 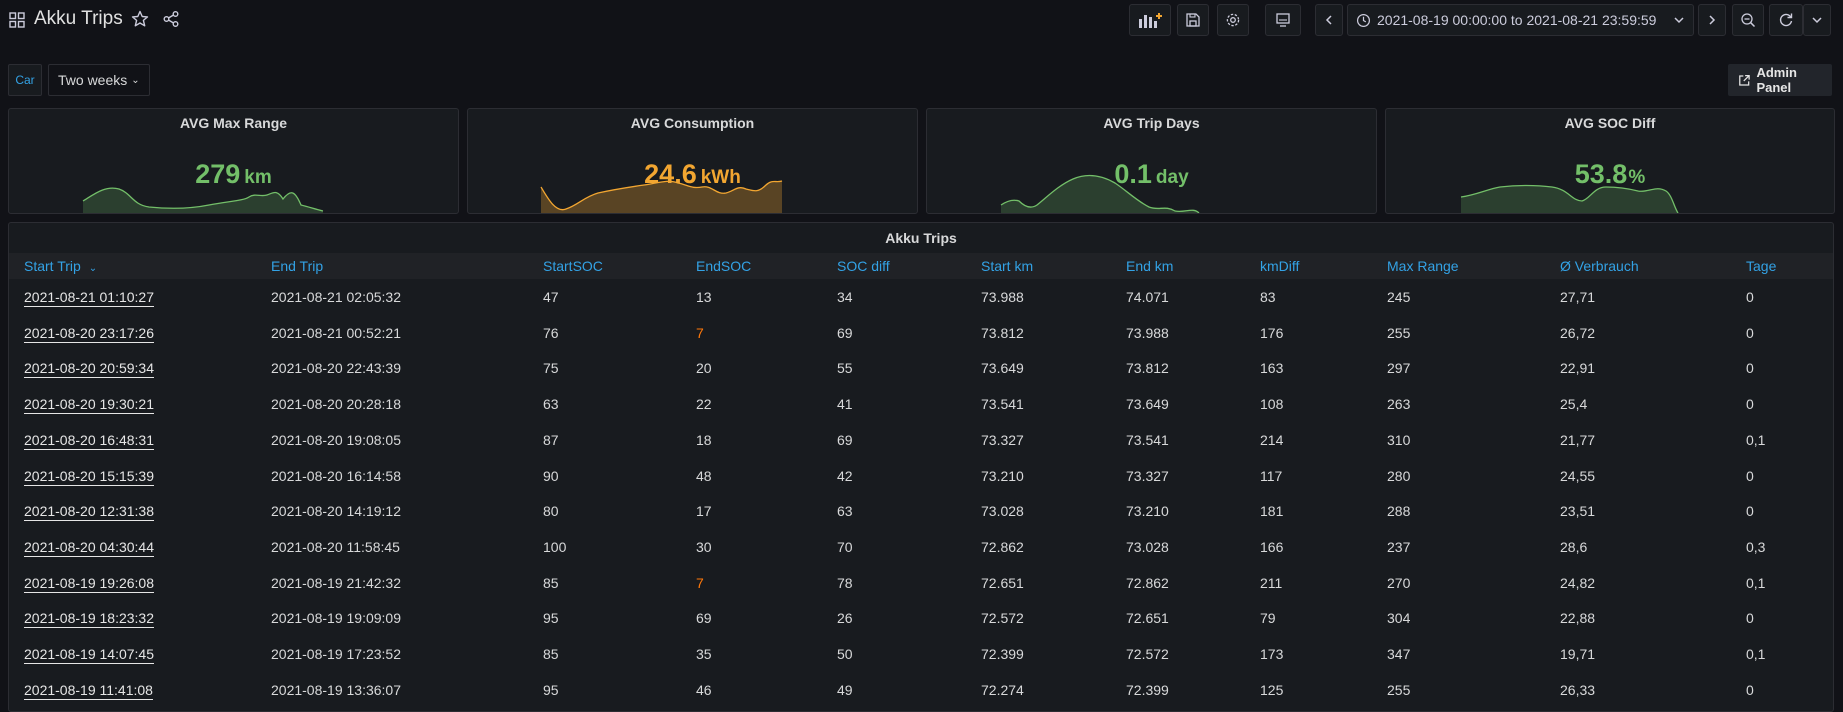 I want to click on cell-start-soc: 76, so click(x=551, y=332).